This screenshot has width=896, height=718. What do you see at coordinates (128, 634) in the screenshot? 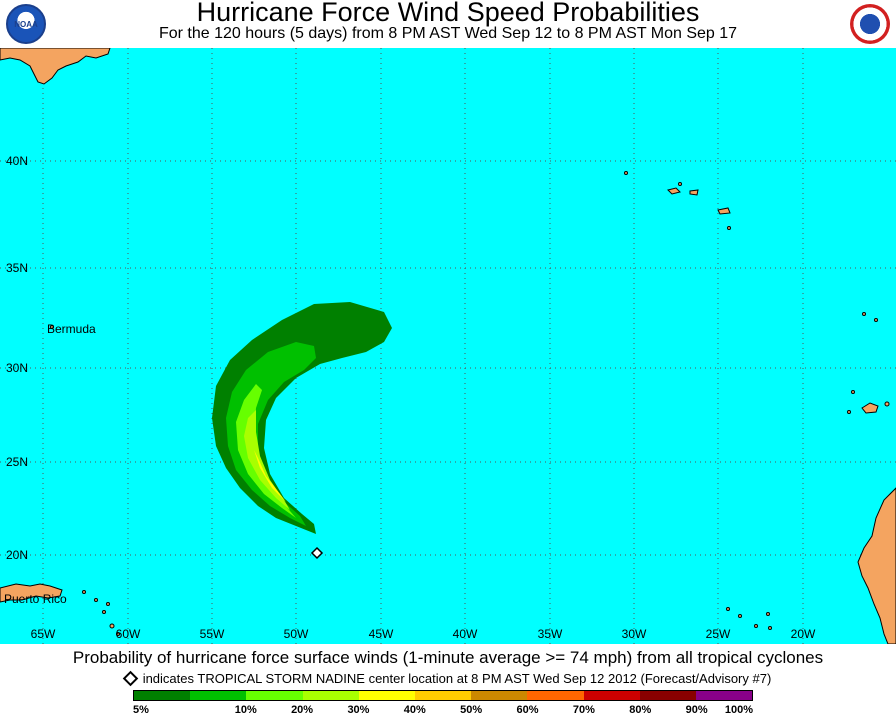
I see `lon-label: 60W` at bounding box center [128, 634].